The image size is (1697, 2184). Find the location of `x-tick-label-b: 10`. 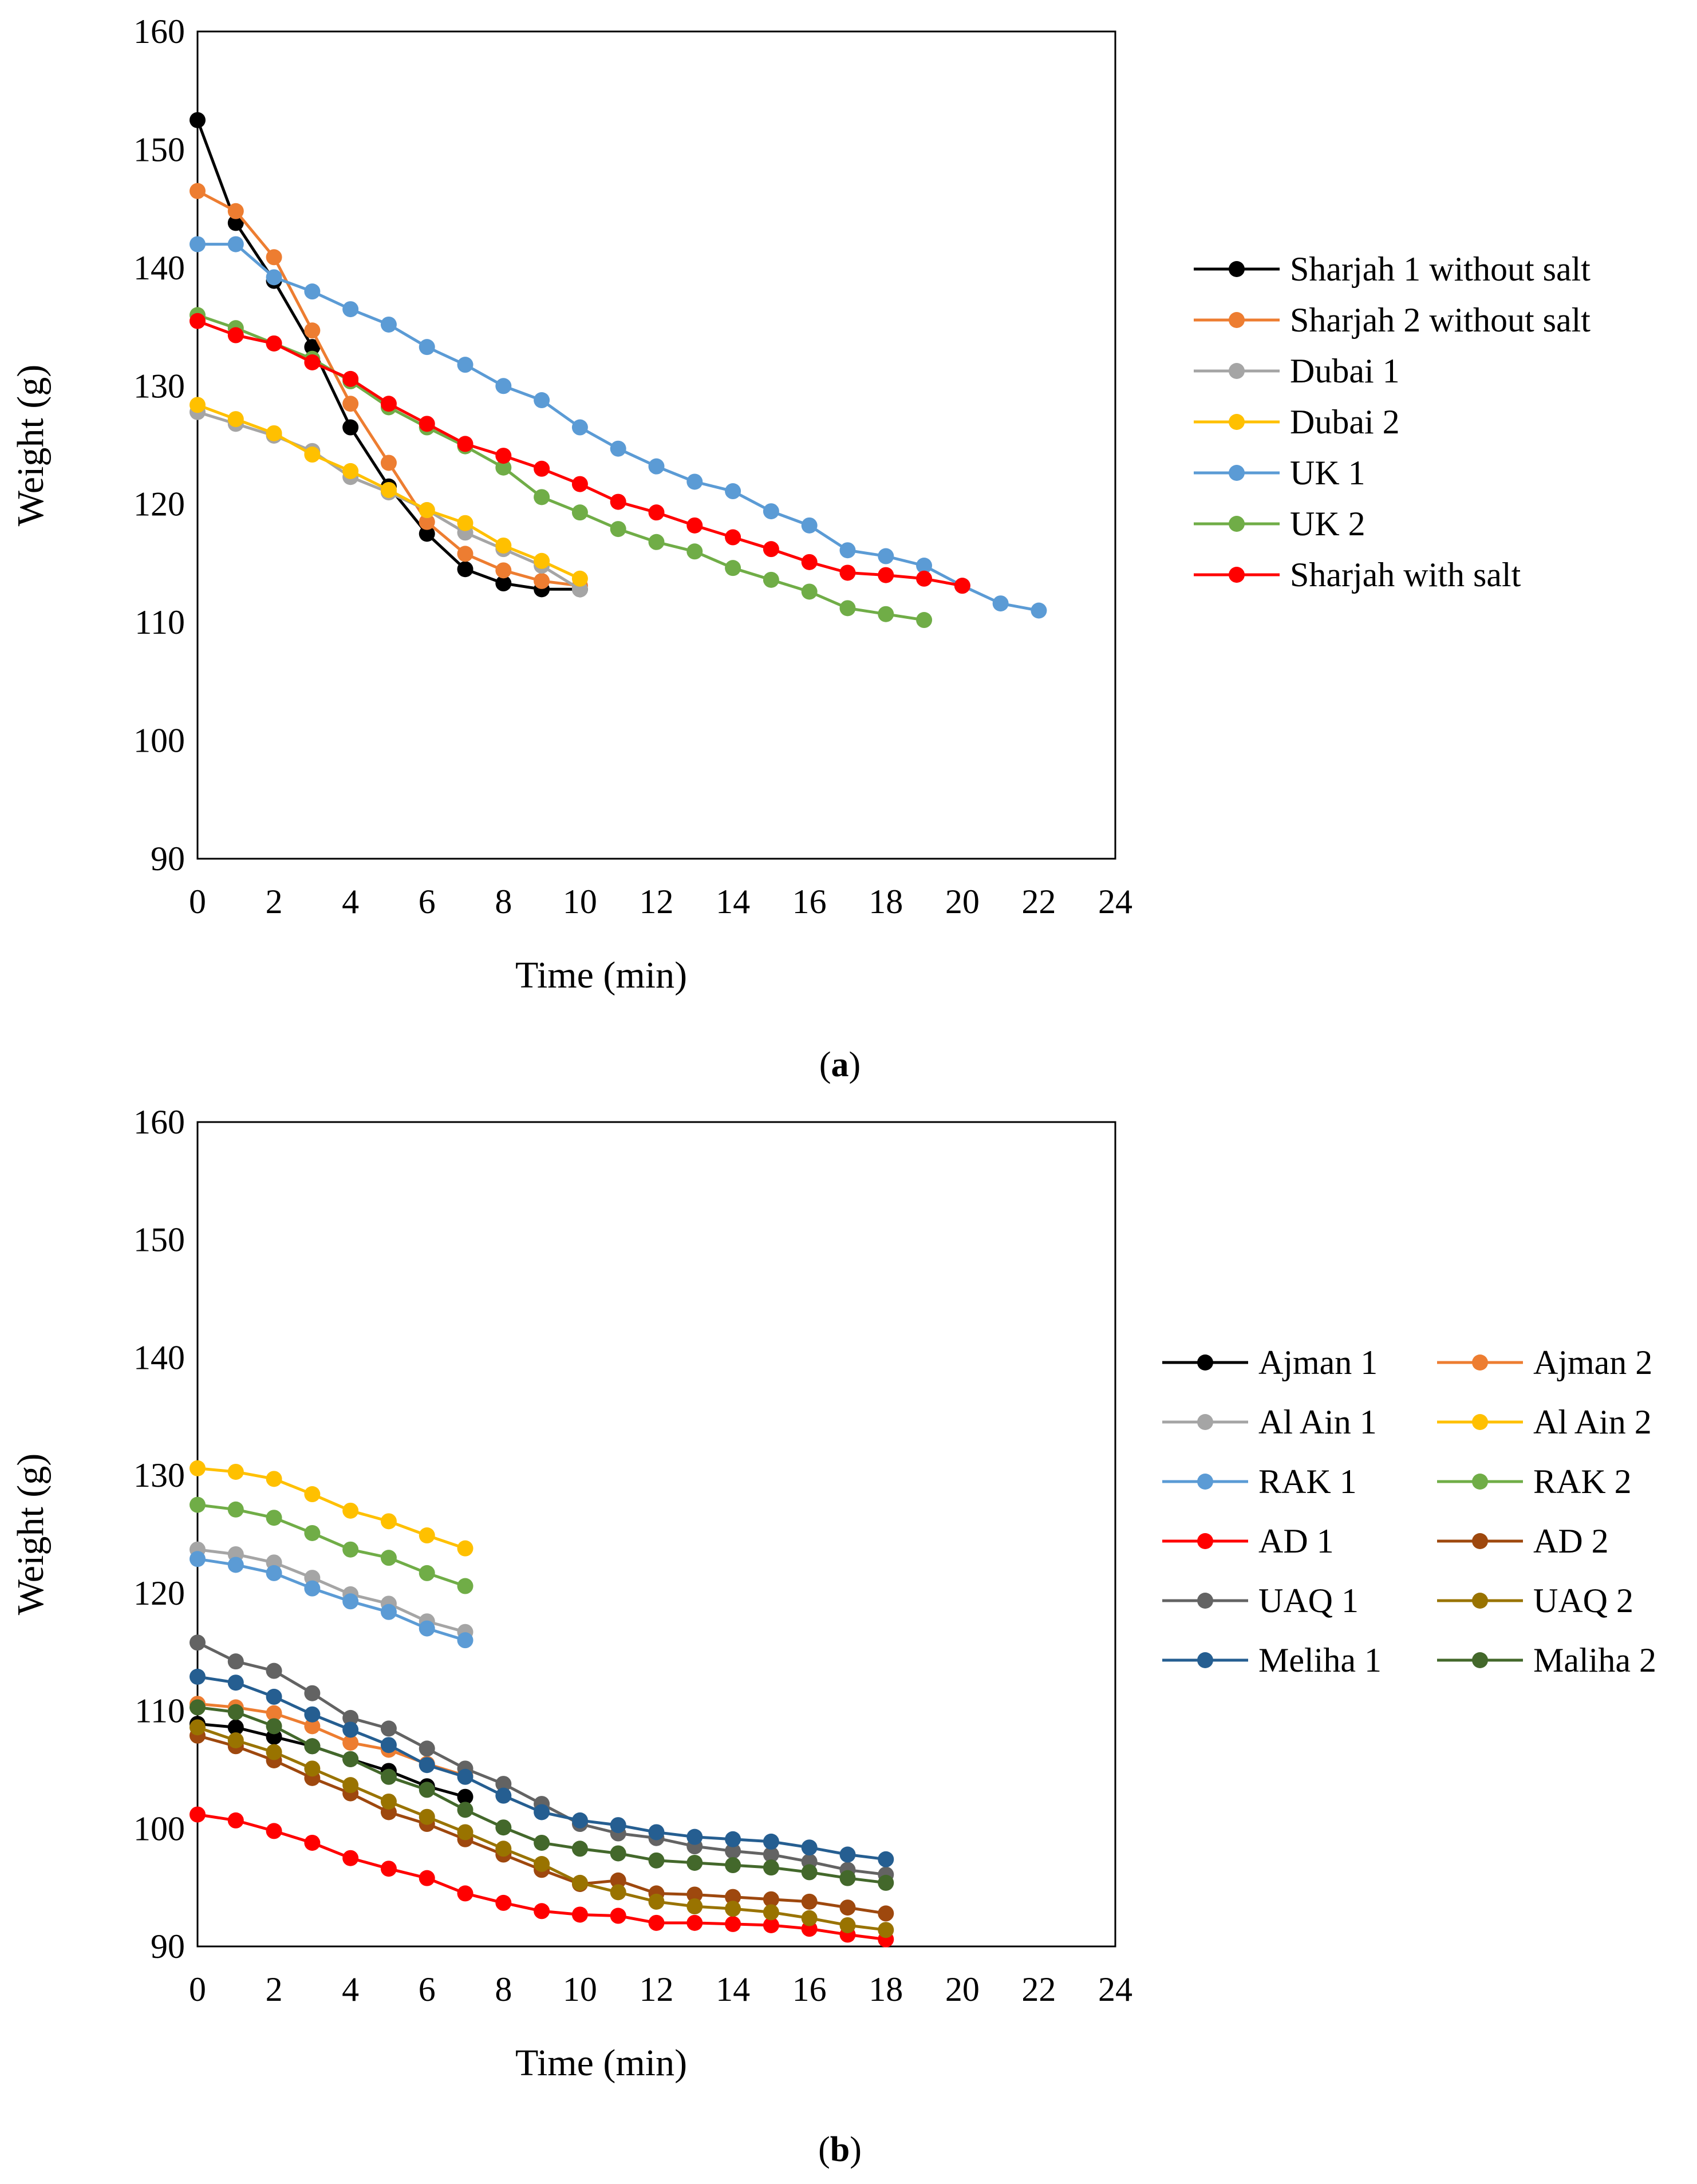

x-tick-label-b: 10 is located at coordinates (580, 1989).